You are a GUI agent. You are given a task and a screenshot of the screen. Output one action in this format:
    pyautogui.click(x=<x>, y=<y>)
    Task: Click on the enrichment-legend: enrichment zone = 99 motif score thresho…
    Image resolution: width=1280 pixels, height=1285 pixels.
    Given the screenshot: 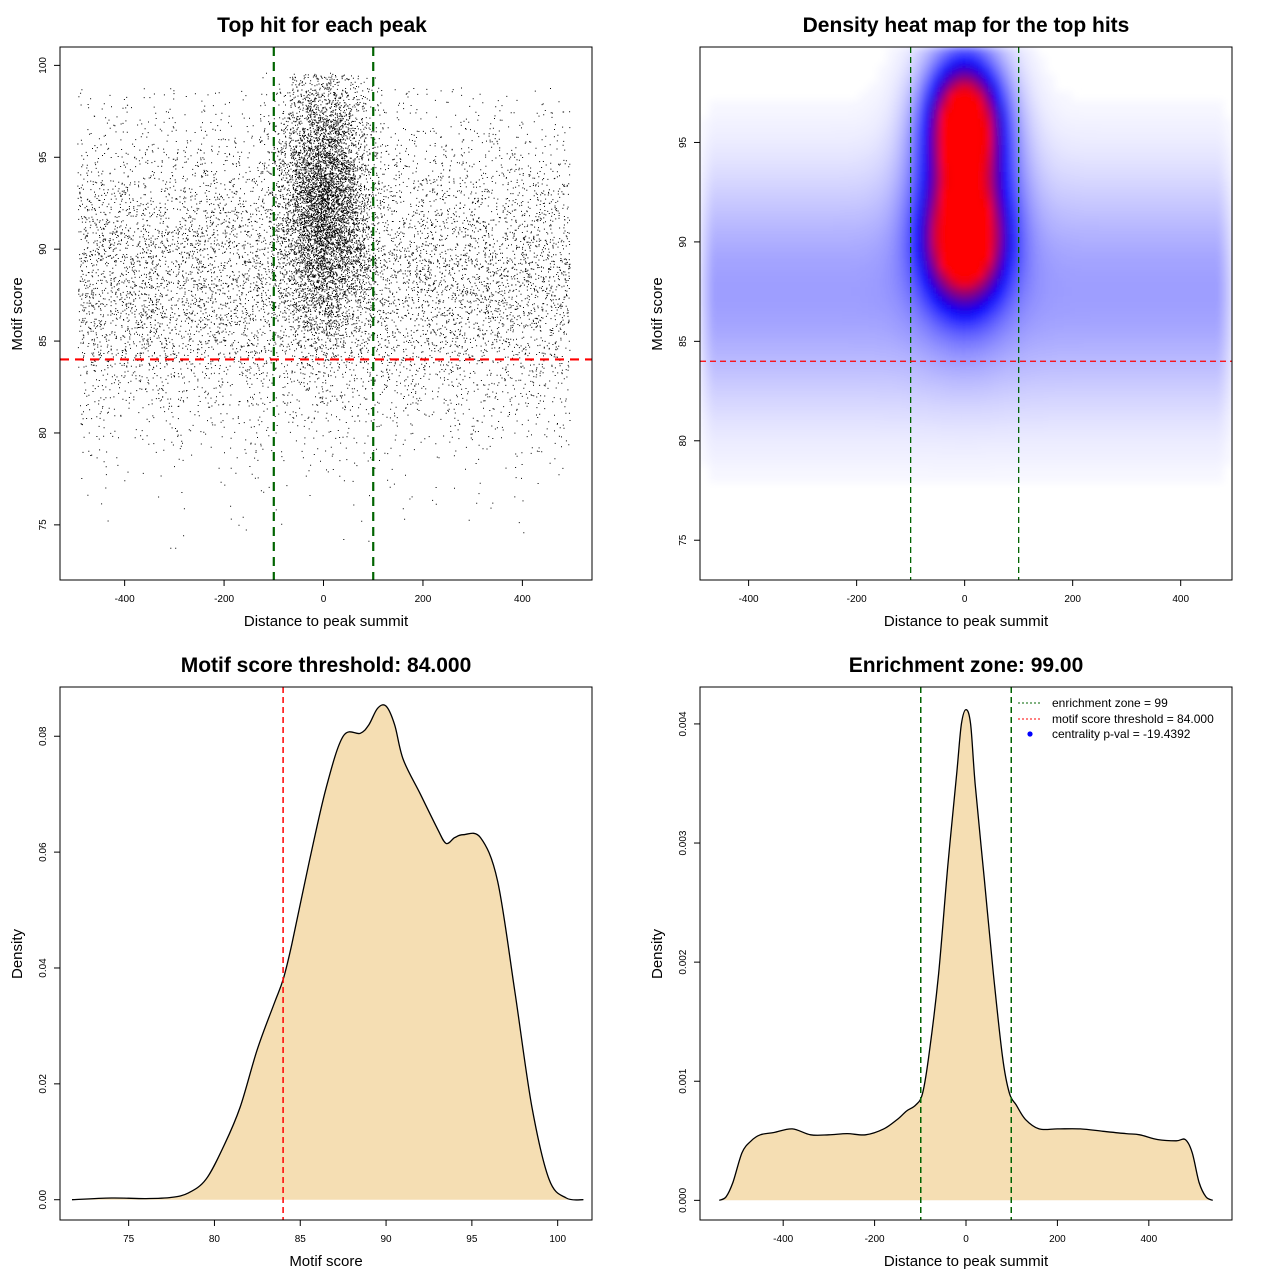 What is the action you would take?
    pyautogui.click(x=1116, y=718)
    